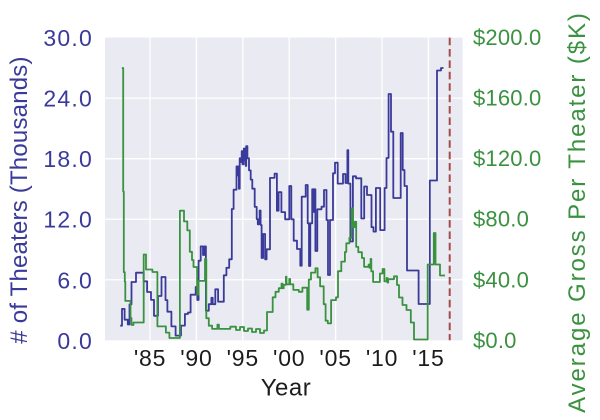 This screenshot has width=600, height=420. Describe the element at coordinates (19, 199) in the screenshot. I see `svg-text: # of Theaters (Thousands)` at that location.